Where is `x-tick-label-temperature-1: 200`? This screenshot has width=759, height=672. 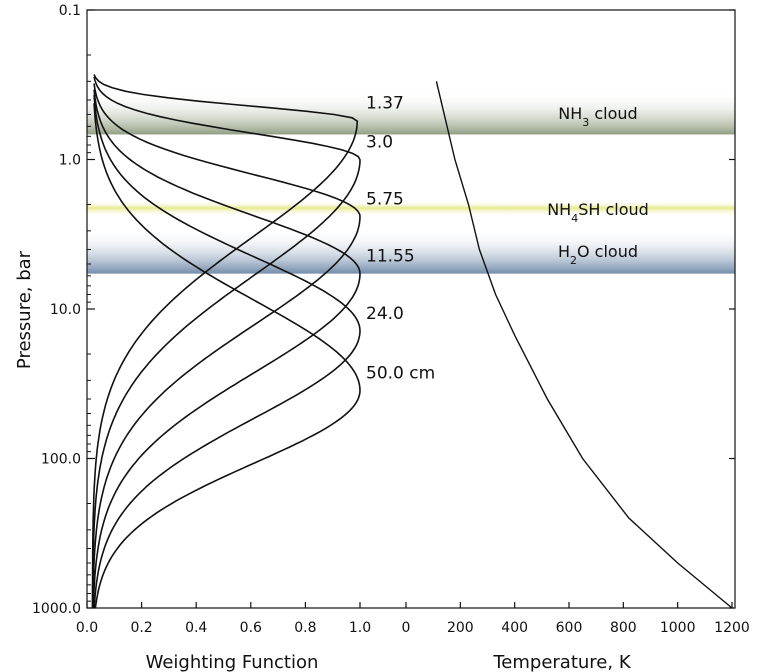 x-tick-label-temperature-1: 200 is located at coordinates (460, 628).